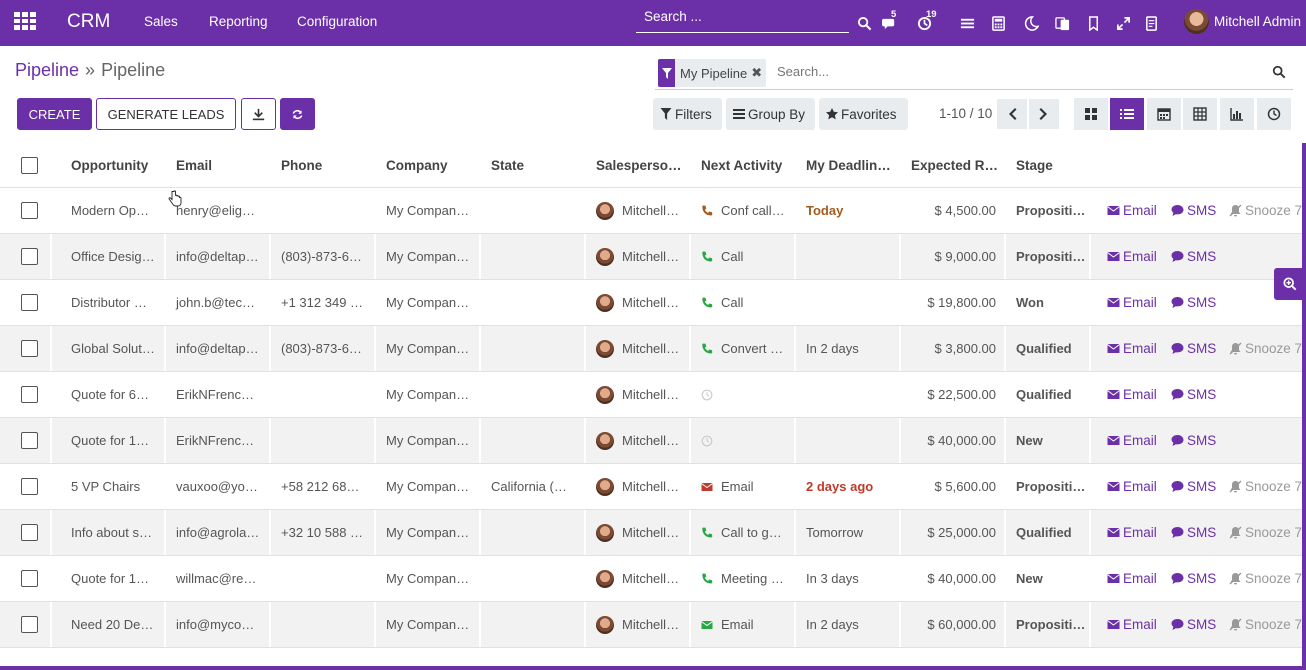  I want to click on column-header-state: State, so click(508, 165).